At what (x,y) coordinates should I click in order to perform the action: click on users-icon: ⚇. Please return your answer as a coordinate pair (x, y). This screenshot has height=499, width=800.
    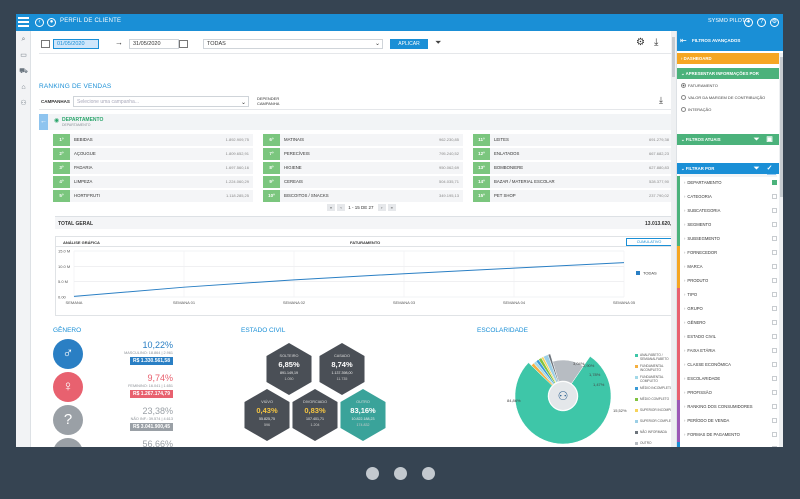
    Looking at the image, I should click on (23, 103).